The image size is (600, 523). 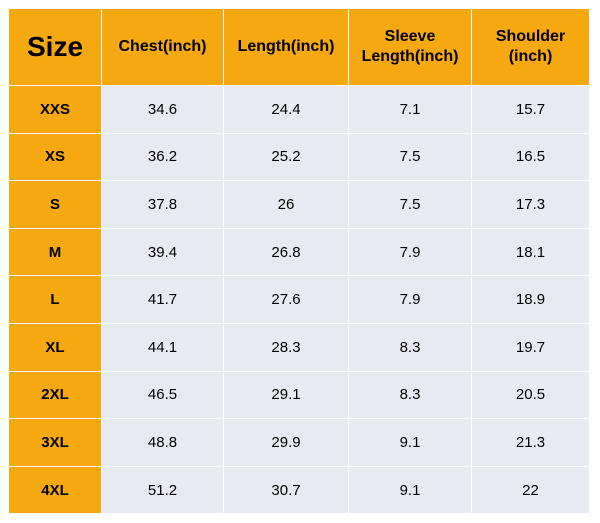 What do you see at coordinates (286, 299) in the screenshot?
I see `length-cell: 27.6` at bounding box center [286, 299].